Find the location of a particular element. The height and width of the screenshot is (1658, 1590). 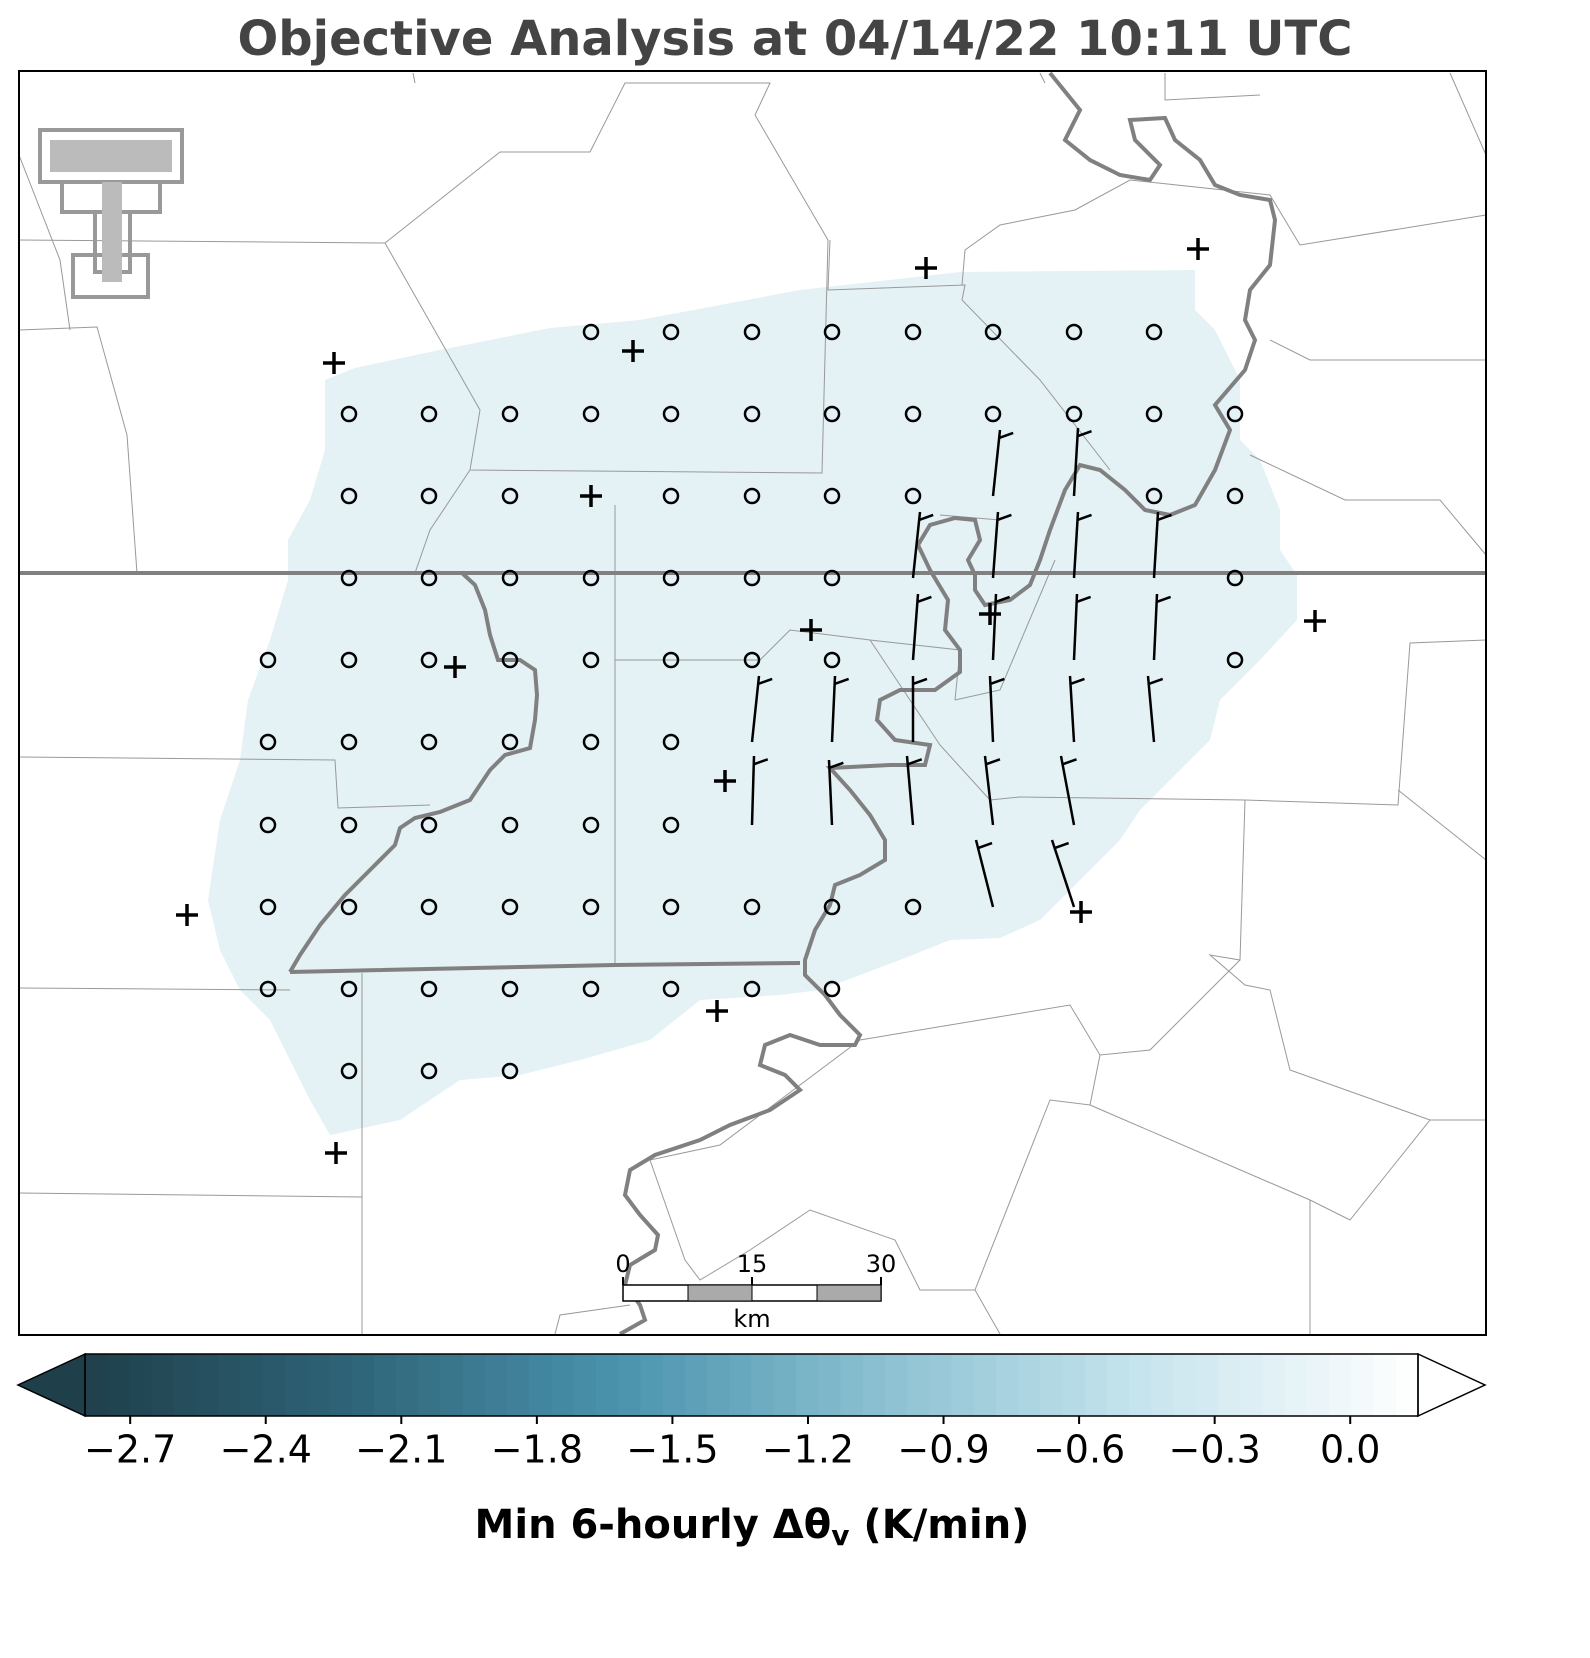

colorbar-tick-label: −1.8 is located at coordinates (537, 1450).